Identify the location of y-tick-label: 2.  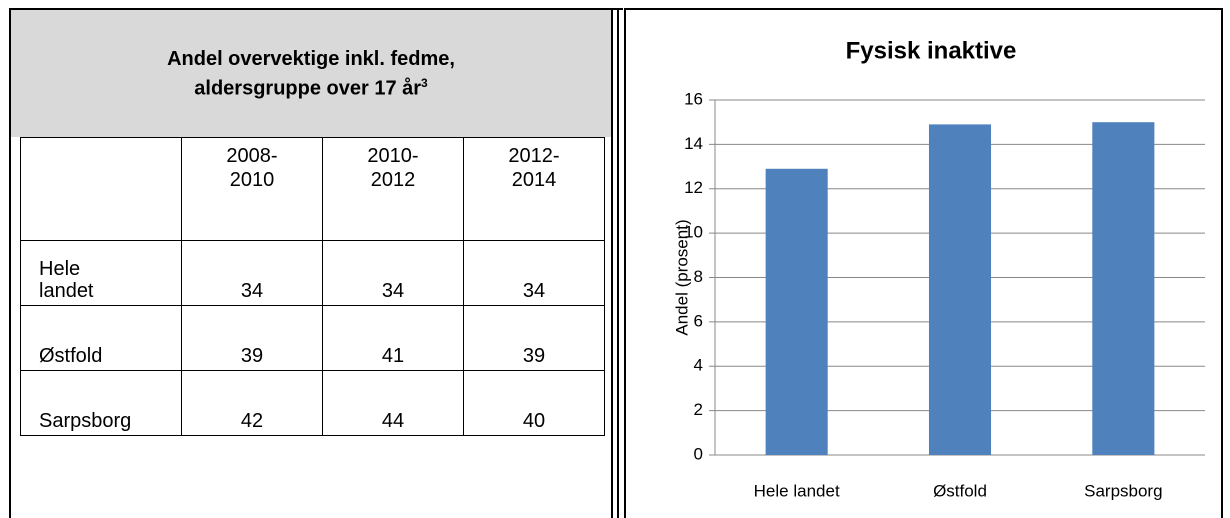
(698, 409).